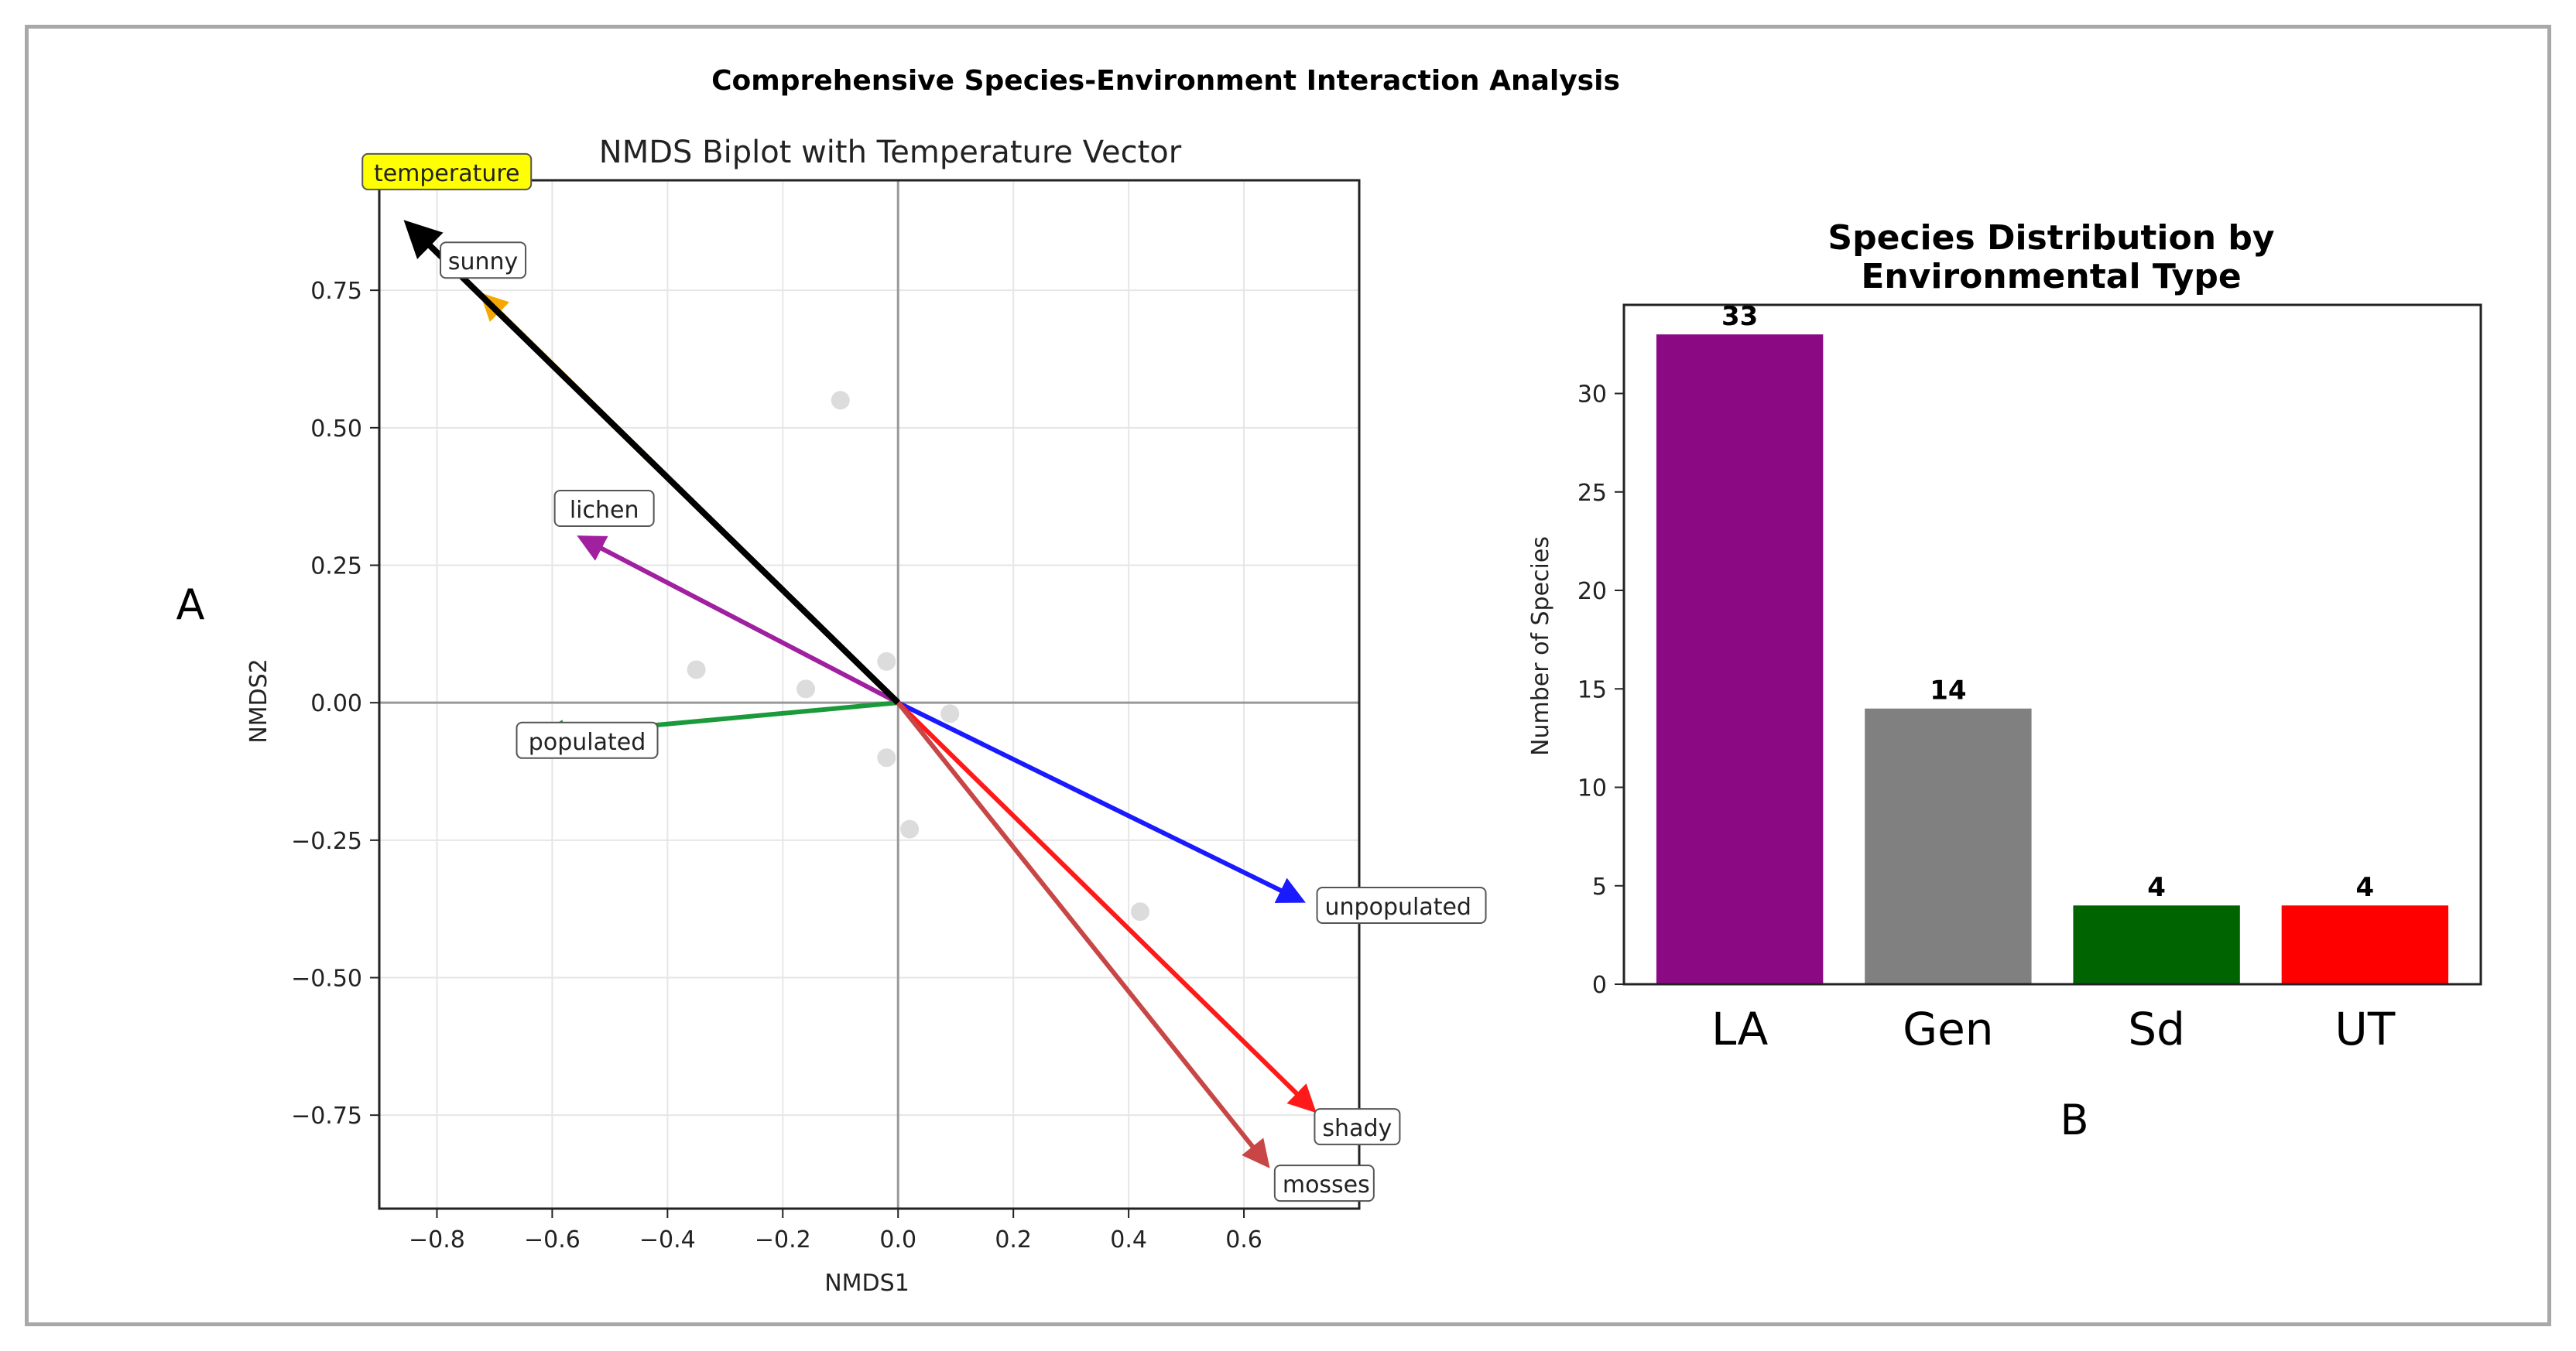 The image size is (2576, 1351). Describe the element at coordinates (1948, 846) in the screenshot. I see `bar-Gen` at that location.